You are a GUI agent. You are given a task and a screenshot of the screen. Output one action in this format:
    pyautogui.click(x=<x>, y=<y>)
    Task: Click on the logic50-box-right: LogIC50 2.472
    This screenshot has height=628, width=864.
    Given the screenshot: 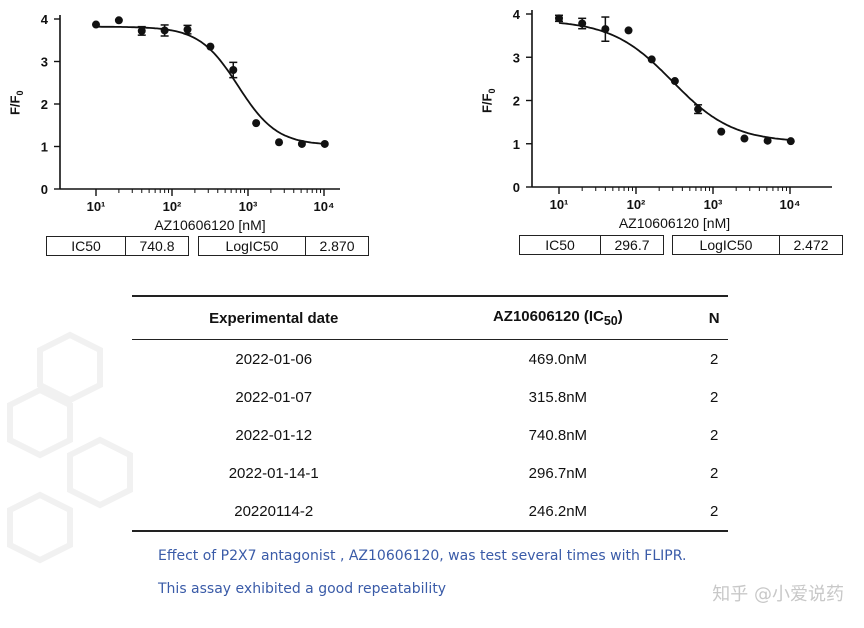 What is the action you would take?
    pyautogui.click(x=757, y=245)
    